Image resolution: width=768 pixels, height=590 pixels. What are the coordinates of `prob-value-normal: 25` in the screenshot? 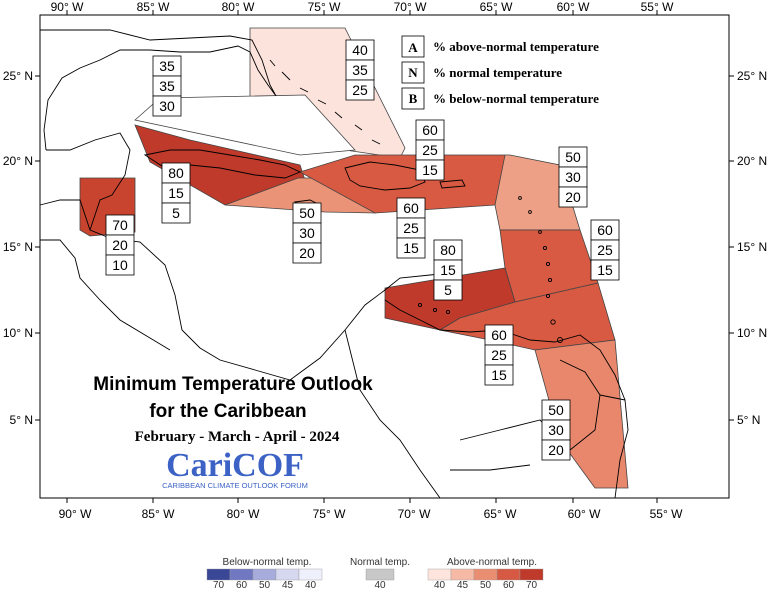 It's located at (411, 228).